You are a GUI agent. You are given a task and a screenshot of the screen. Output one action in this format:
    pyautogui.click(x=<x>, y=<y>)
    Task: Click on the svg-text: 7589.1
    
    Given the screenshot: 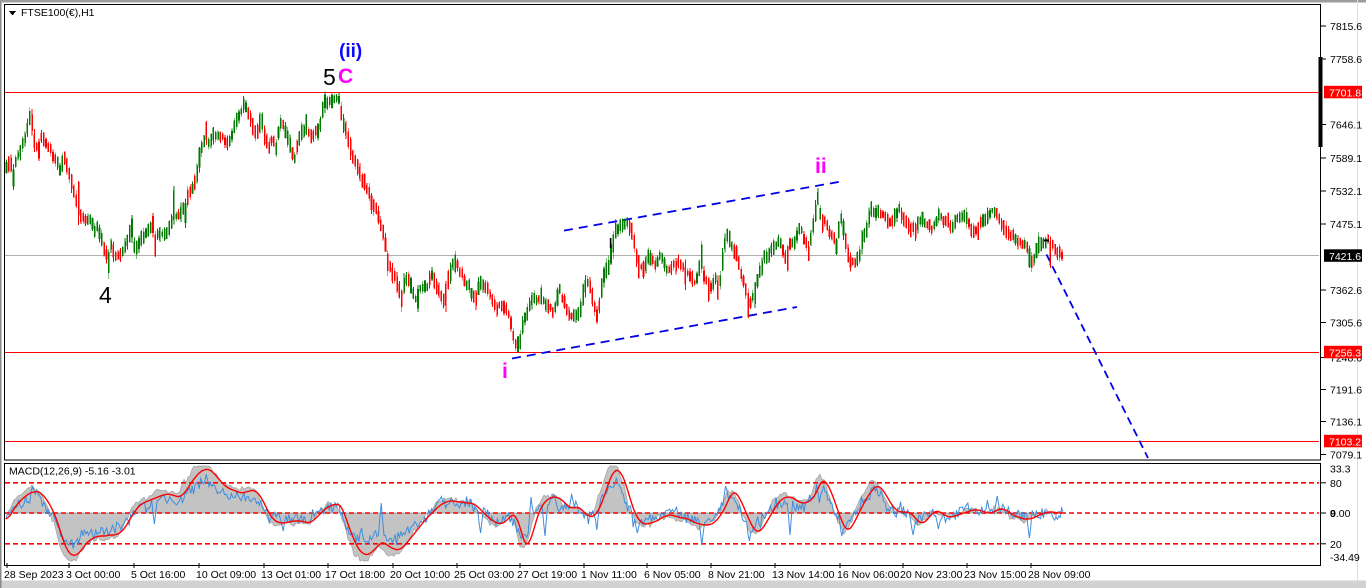 What is the action you would take?
    pyautogui.click(x=1346, y=159)
    